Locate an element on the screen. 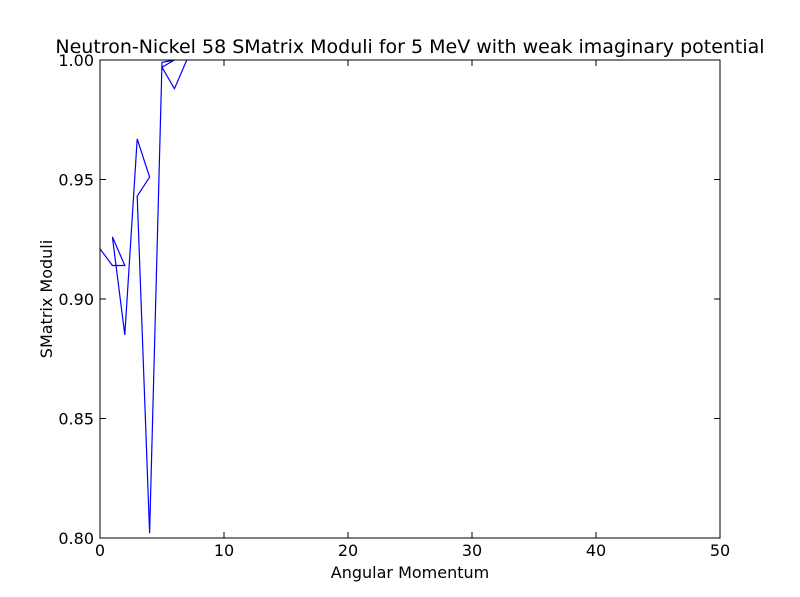 Image resolution: width=800 pixels, height=597 pixels. x-tick-label: 20 is located at coordinates (348, 550).